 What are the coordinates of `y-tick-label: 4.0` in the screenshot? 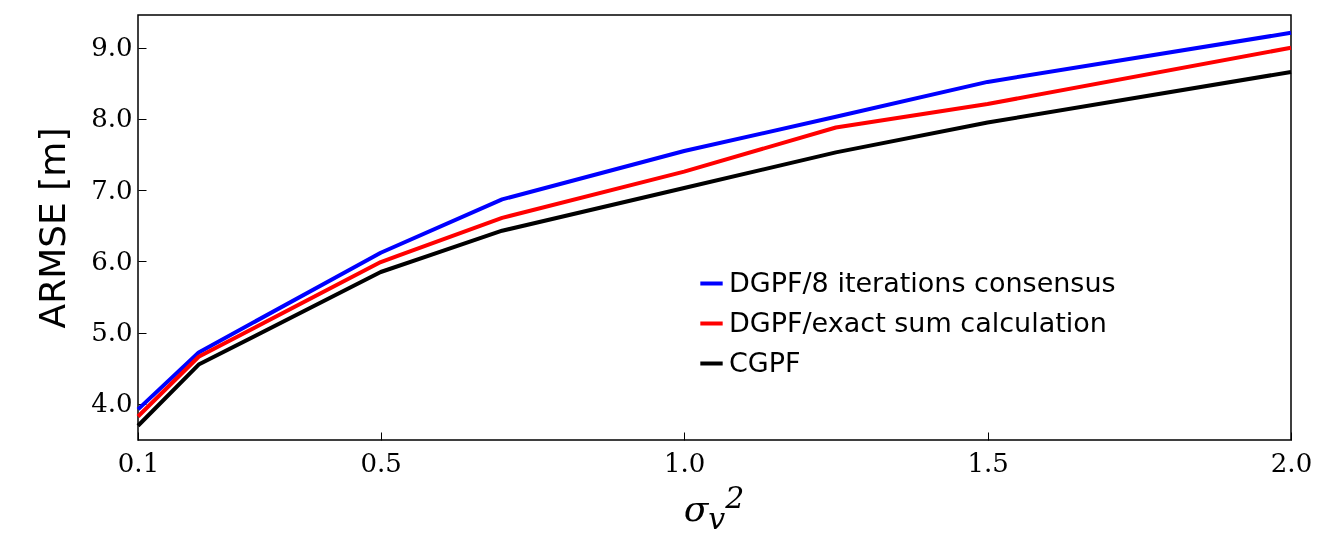 It's located at (112, 403).